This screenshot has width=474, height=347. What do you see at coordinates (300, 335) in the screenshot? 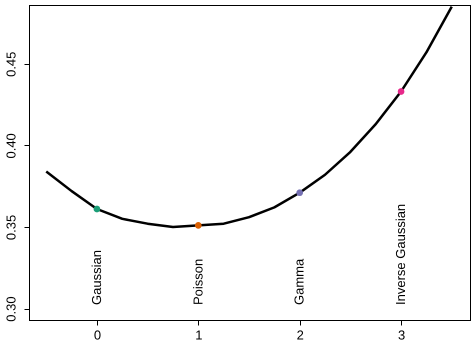
I see `x-tick-label: 2` at bounding box center [300, 335].